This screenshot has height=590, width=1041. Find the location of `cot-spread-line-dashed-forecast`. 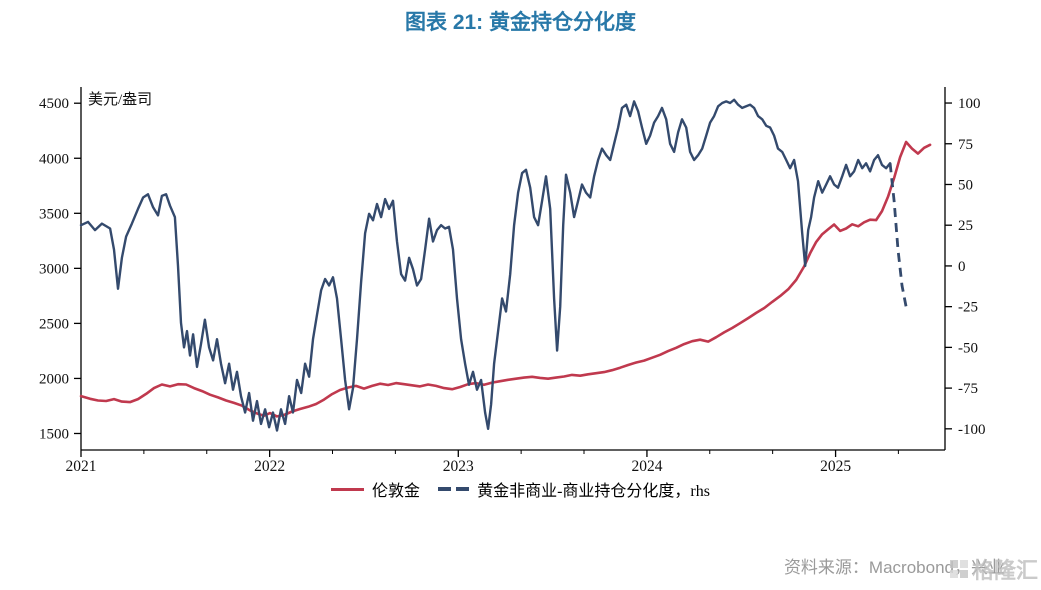

cot-spread-line-dashed-forecast is located at coordinates (898, 235).